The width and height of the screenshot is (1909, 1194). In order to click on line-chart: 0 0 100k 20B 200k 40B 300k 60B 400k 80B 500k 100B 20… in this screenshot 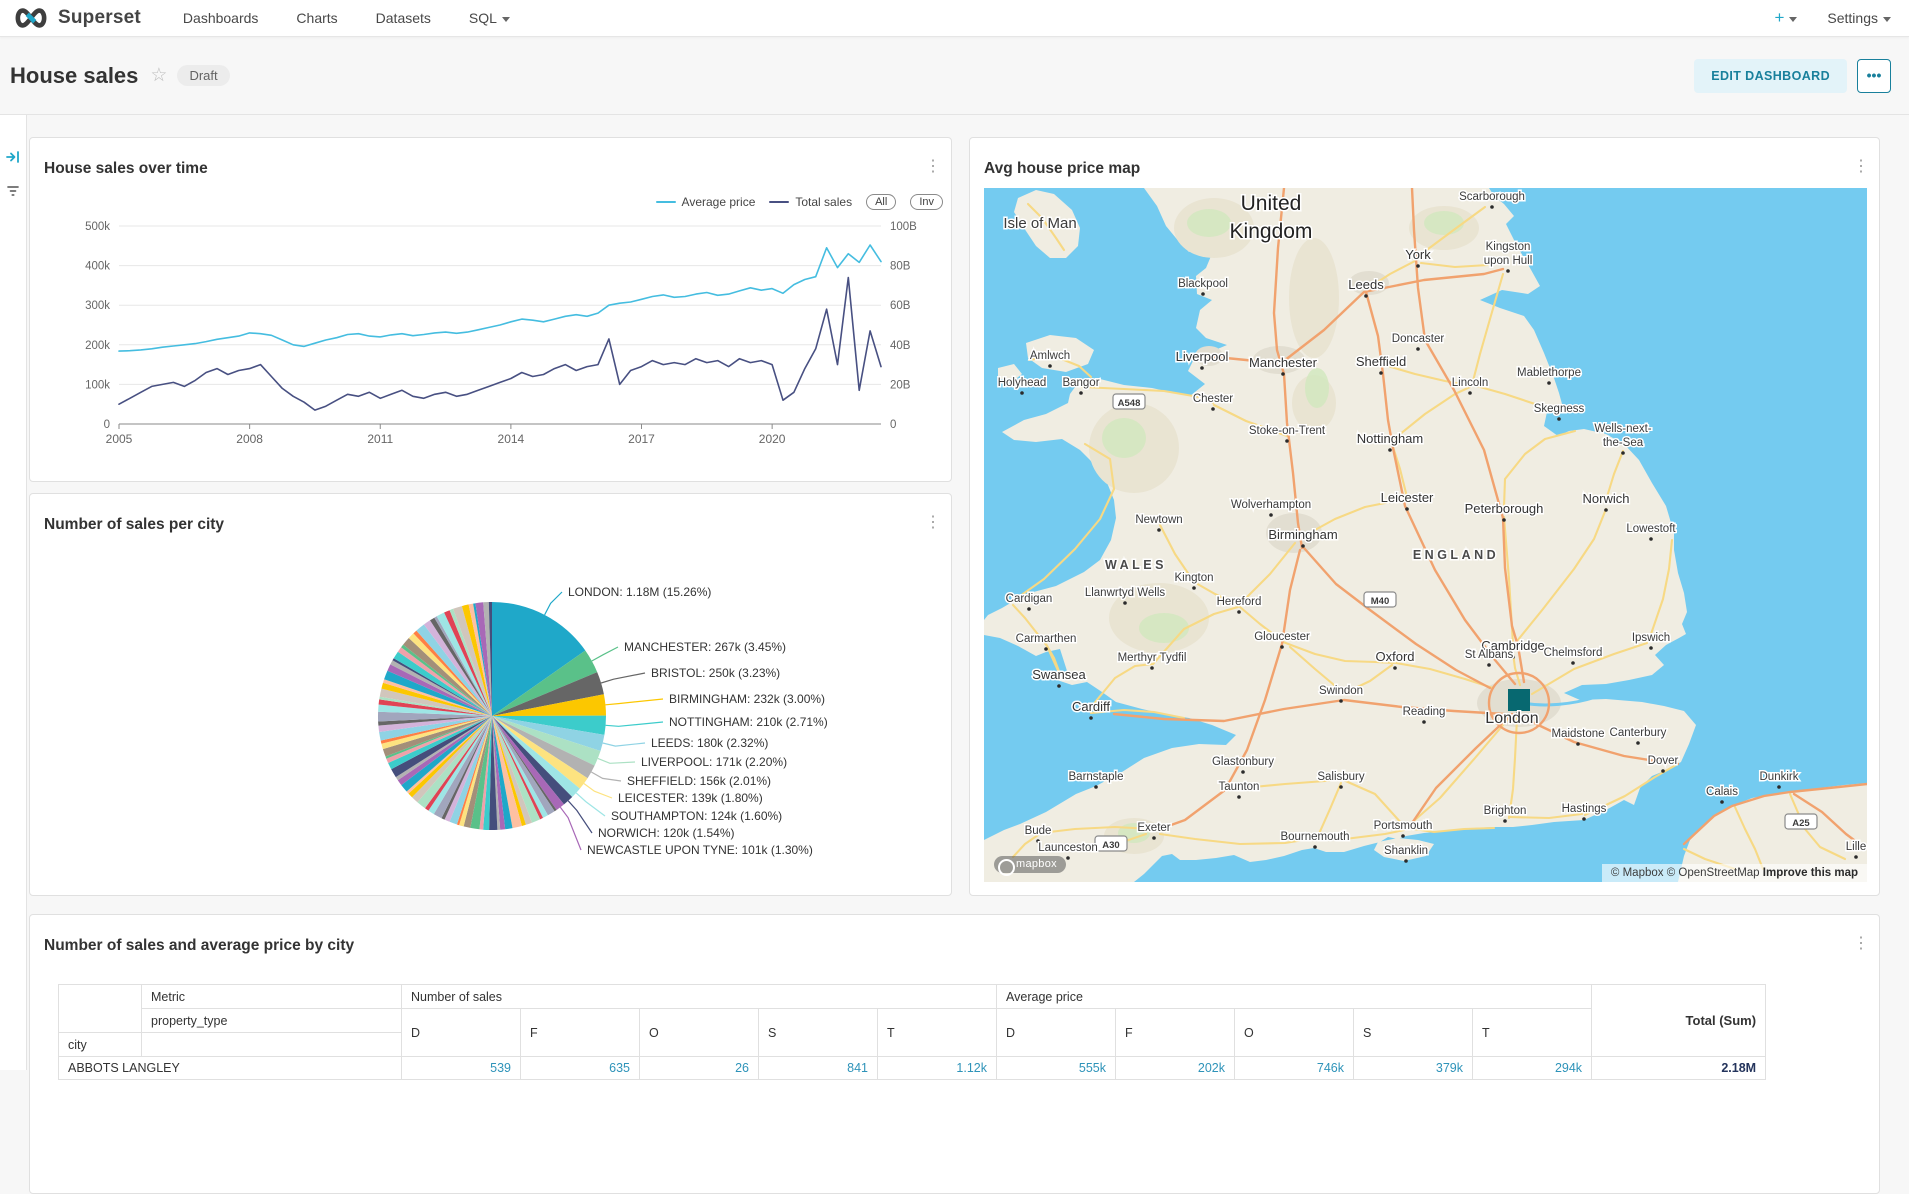, I will do `click(491, 310)`.